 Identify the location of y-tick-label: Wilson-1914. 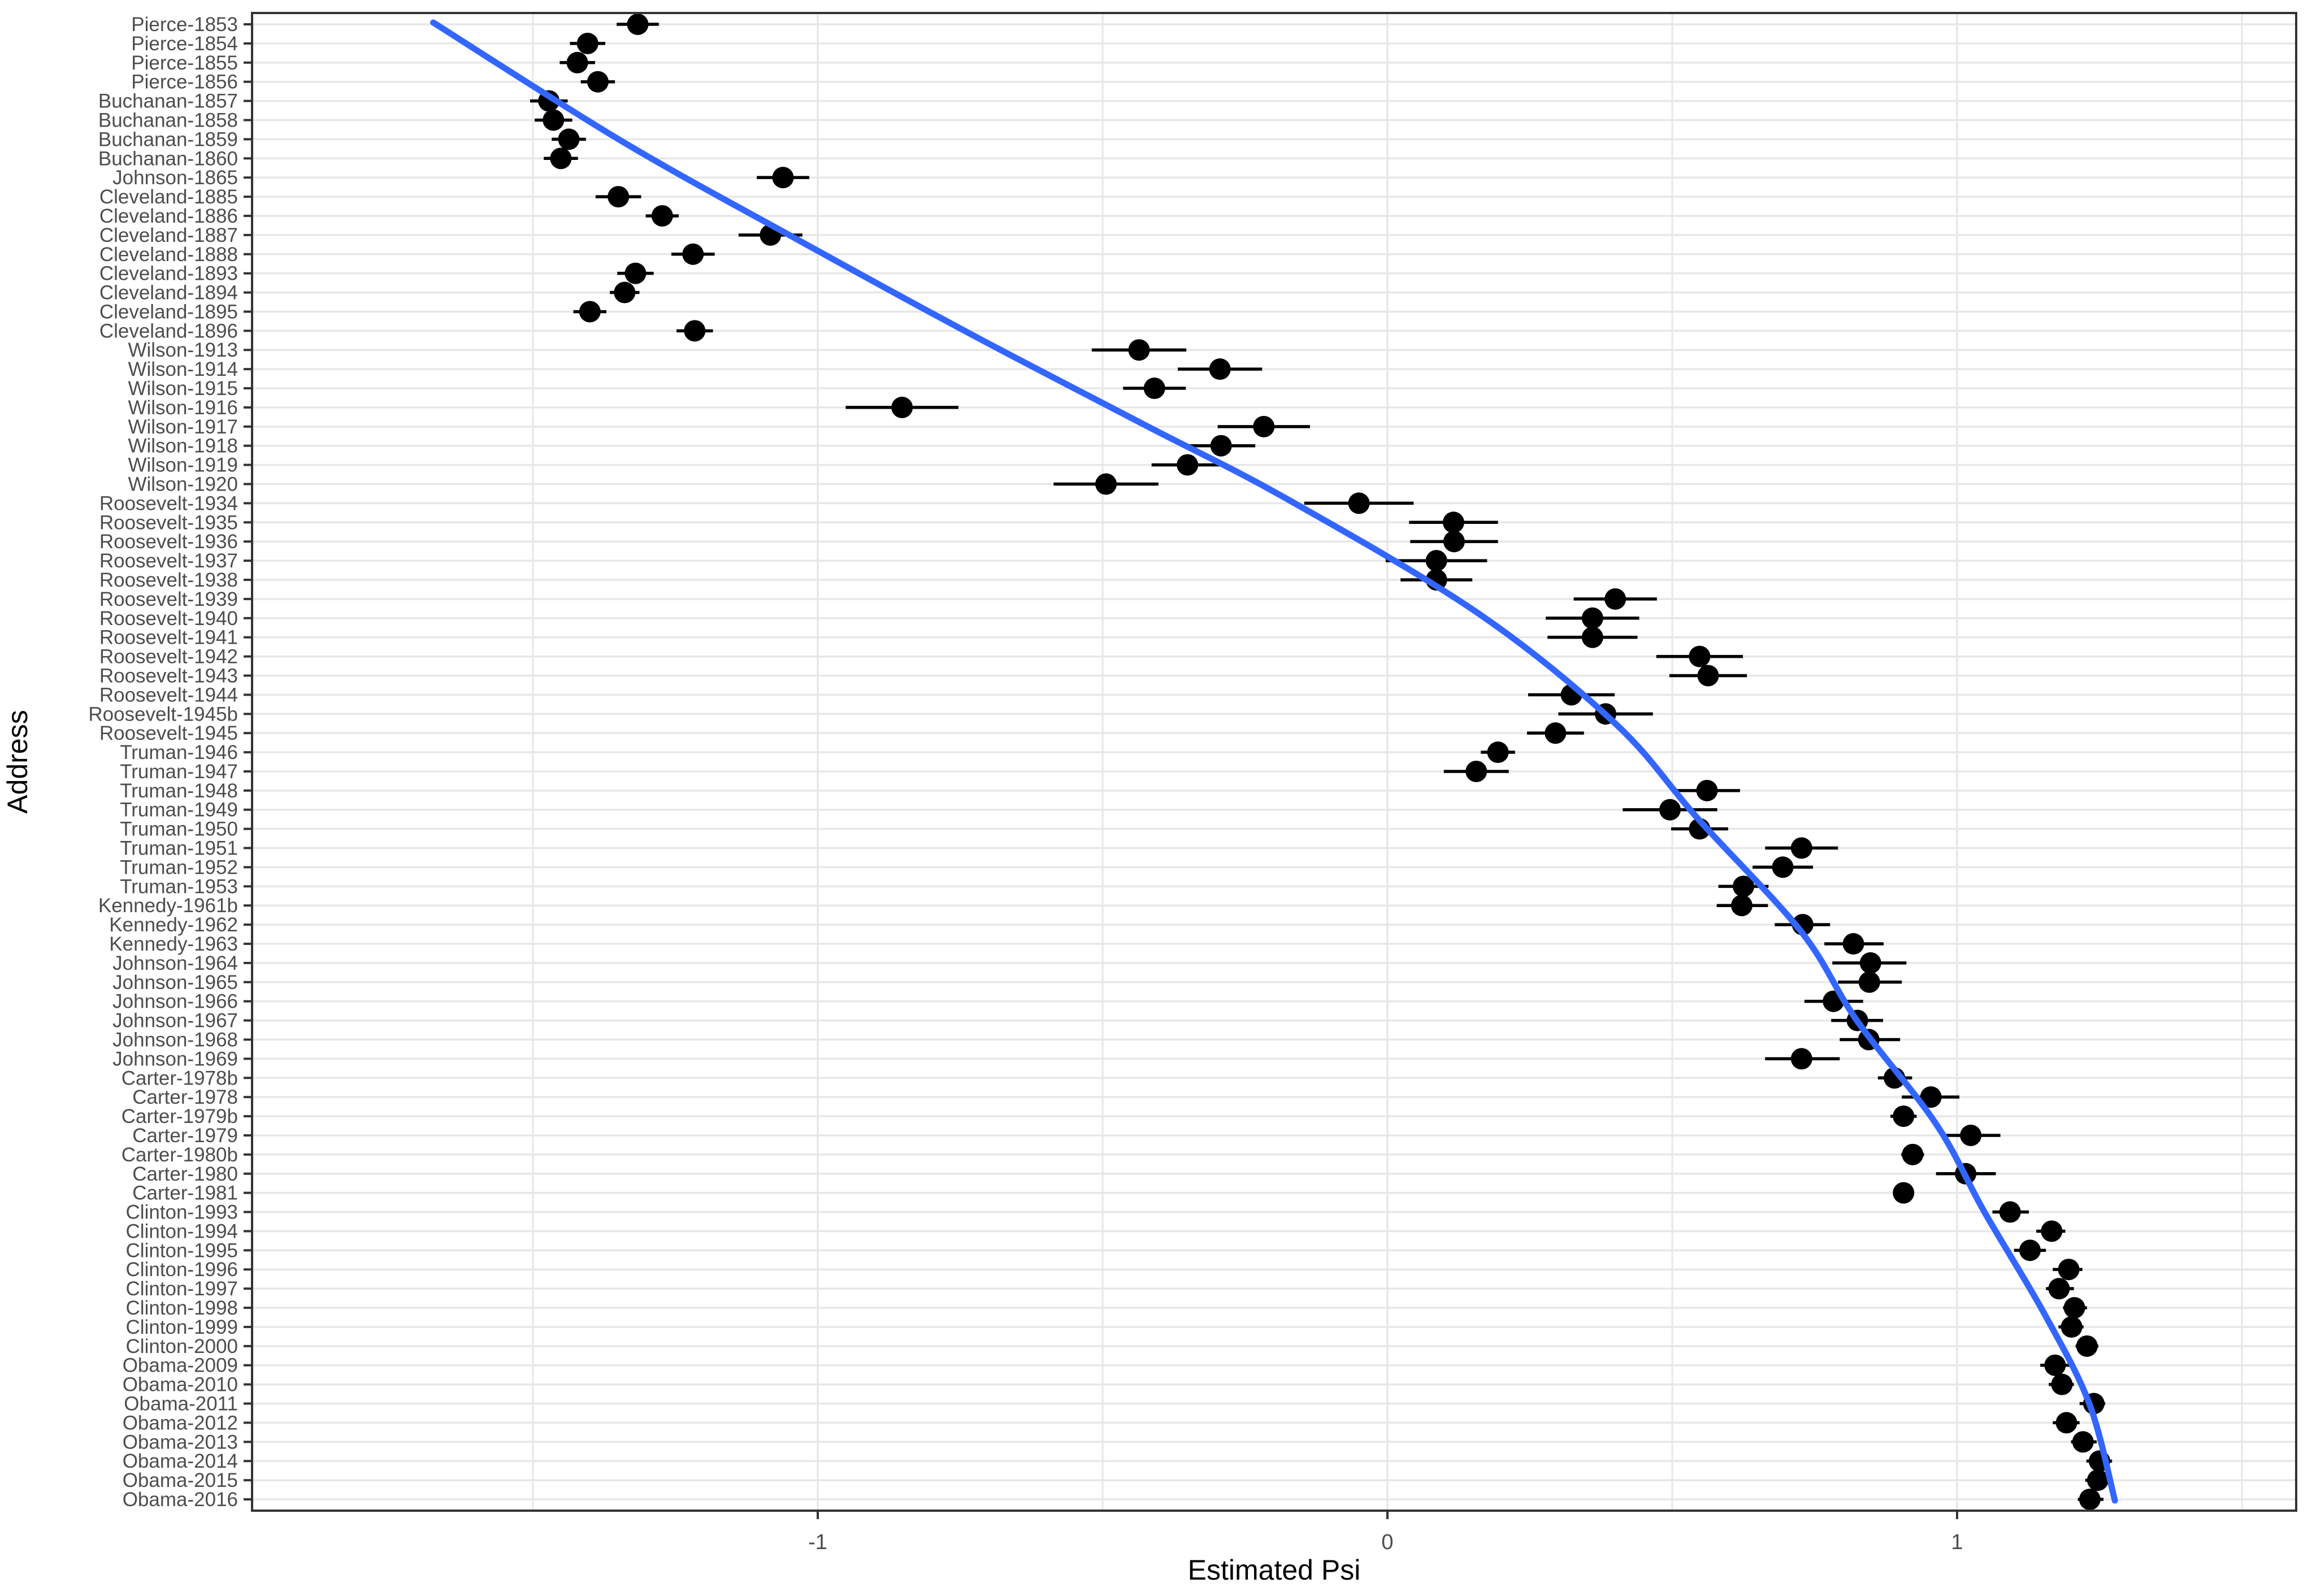
(183, 369).